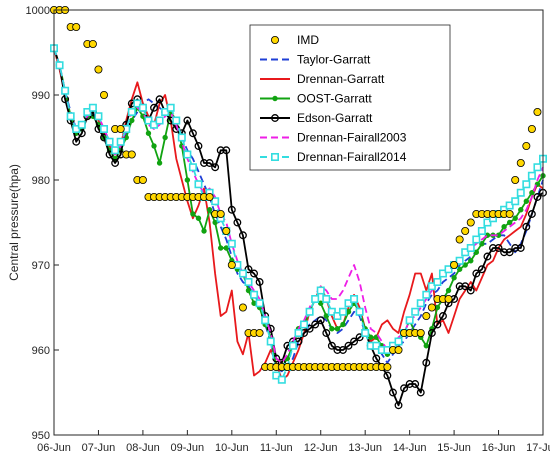 The width and height of the screenshot is (550, 473). I want to click on y-tick-label: 950, so click(41, 436).